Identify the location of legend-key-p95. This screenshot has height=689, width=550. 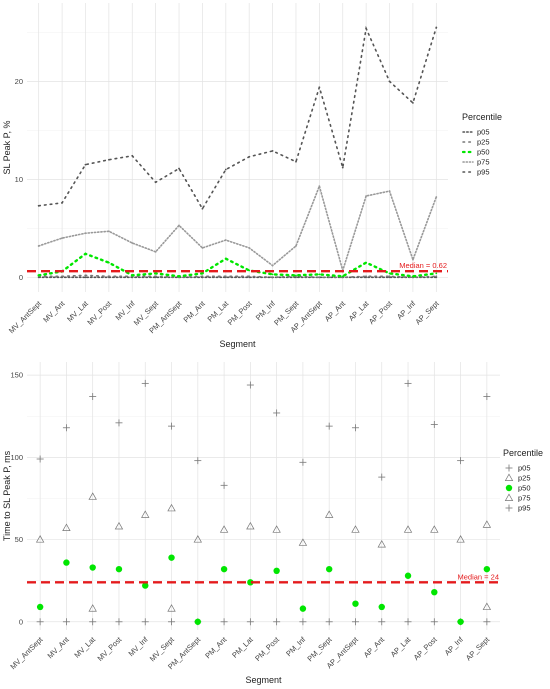
(509, 508).